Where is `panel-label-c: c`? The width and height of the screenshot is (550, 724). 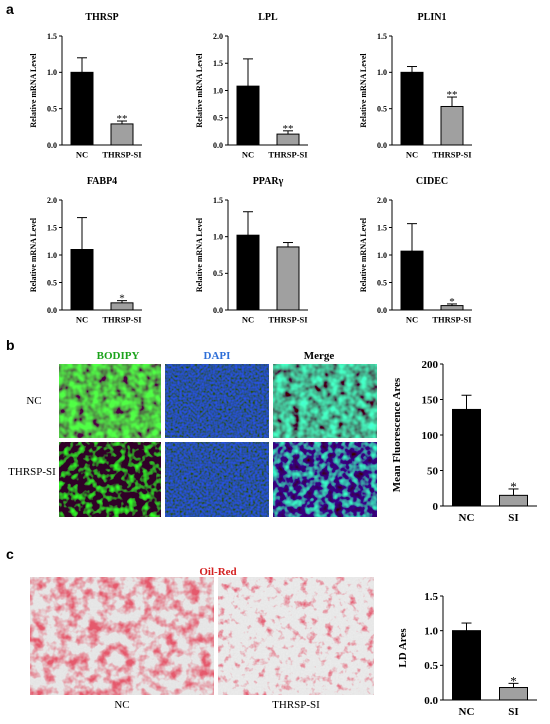 panel-label-c: c is located at coordinates (10, 554).